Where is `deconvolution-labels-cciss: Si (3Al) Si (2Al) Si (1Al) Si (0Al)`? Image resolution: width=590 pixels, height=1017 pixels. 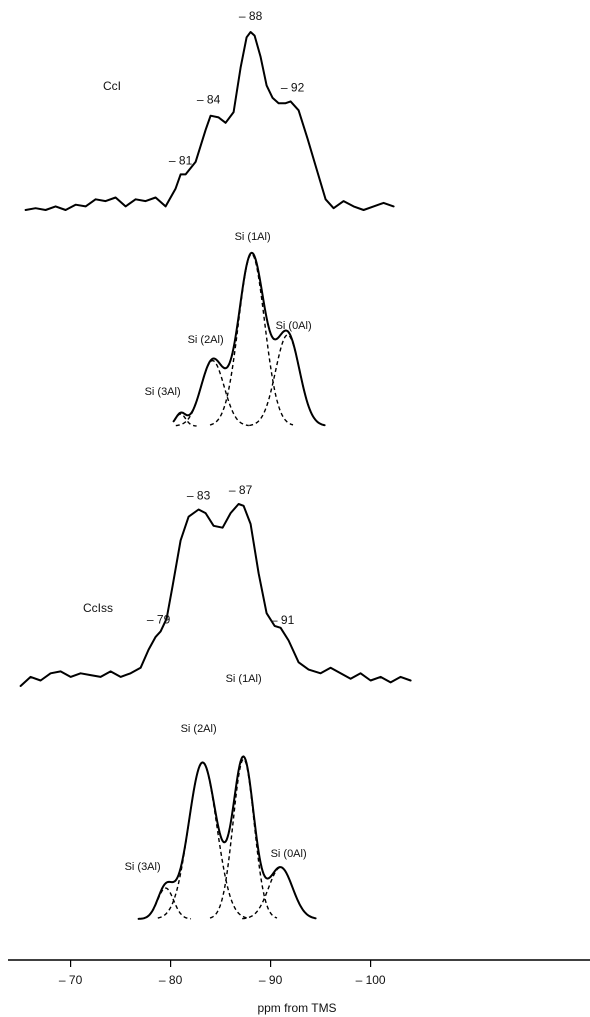
deconvolution-labels-cciss: Si (3Al) Si (2Al) Si (1Al) Si (0Al) is located at coordinates (216, 773).